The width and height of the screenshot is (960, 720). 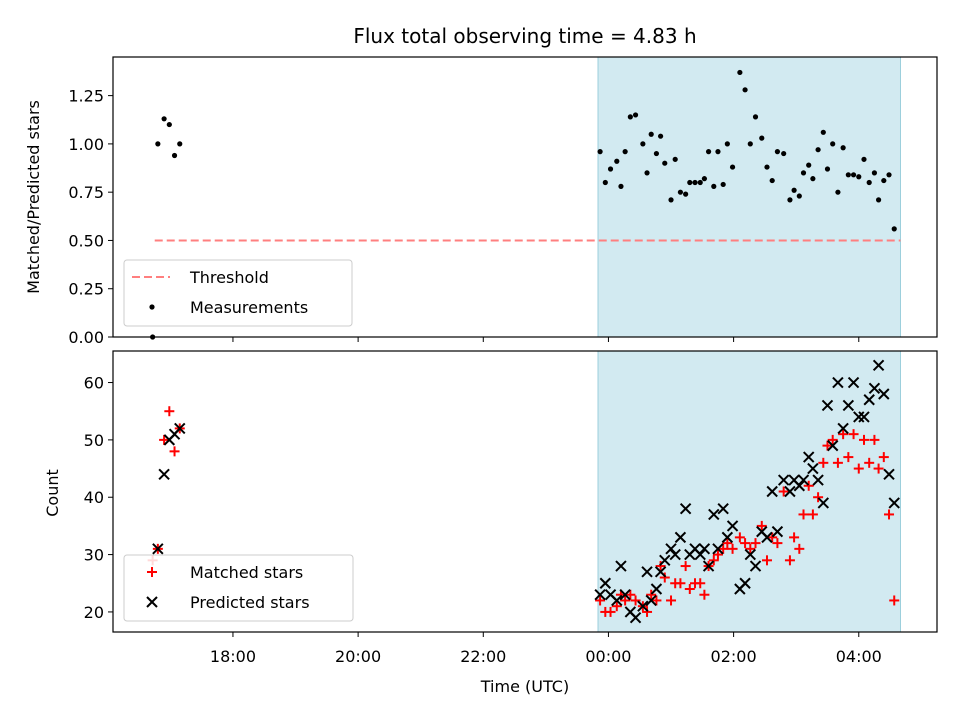 What do you see at coordinates (250, 602) in the screenshot?
I see `bottom-legend-label: Predicted stars` at bounding box center [250, 602].